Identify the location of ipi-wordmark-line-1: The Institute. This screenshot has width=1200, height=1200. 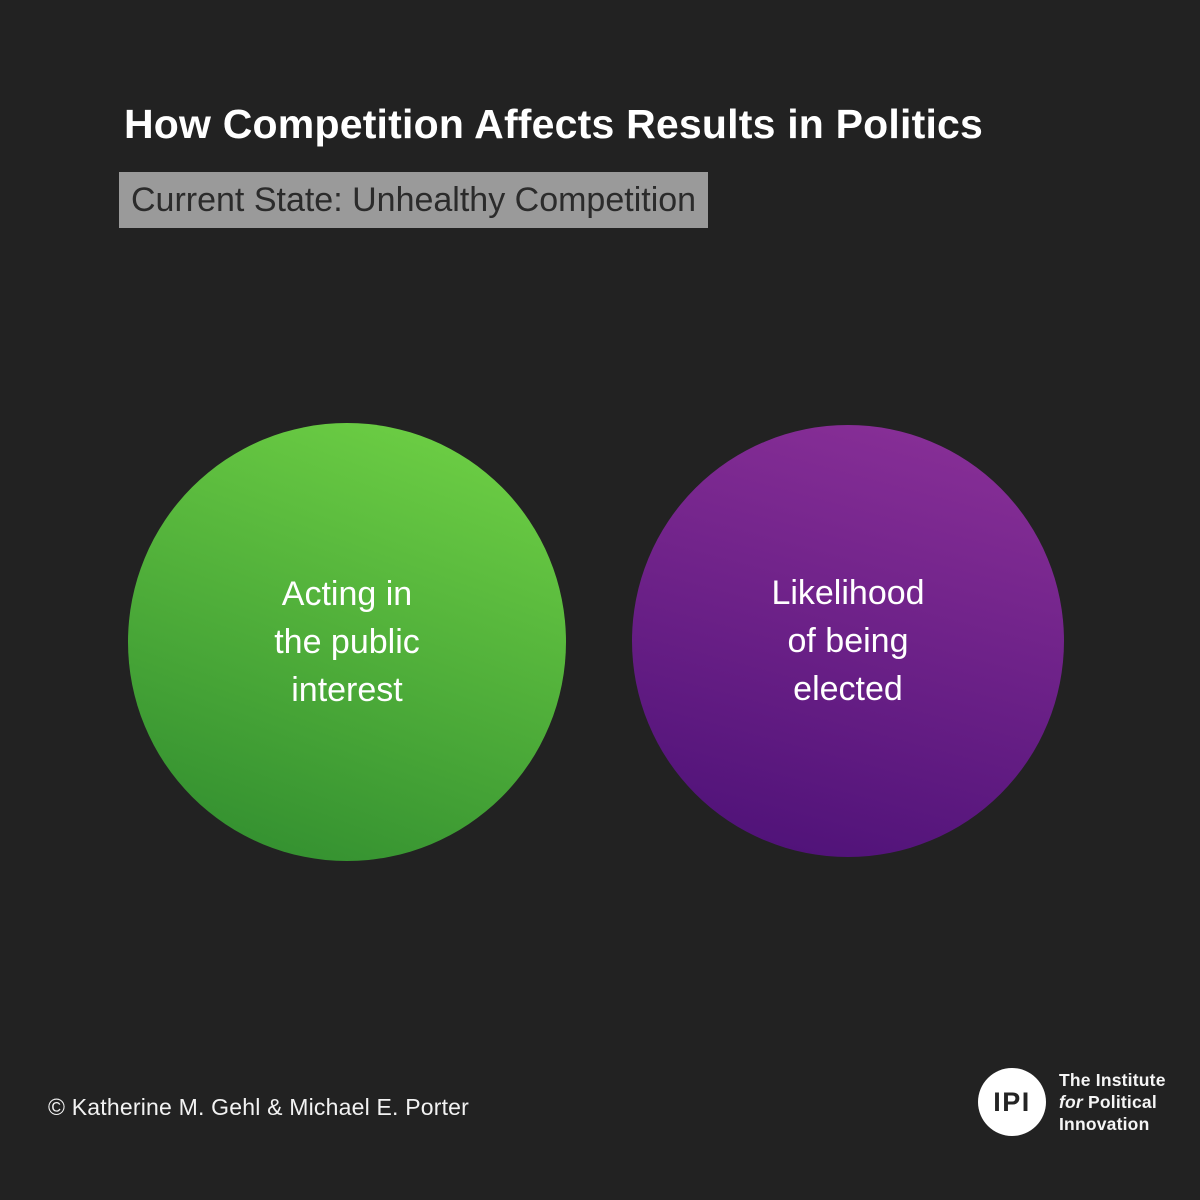
(1112, 1080).